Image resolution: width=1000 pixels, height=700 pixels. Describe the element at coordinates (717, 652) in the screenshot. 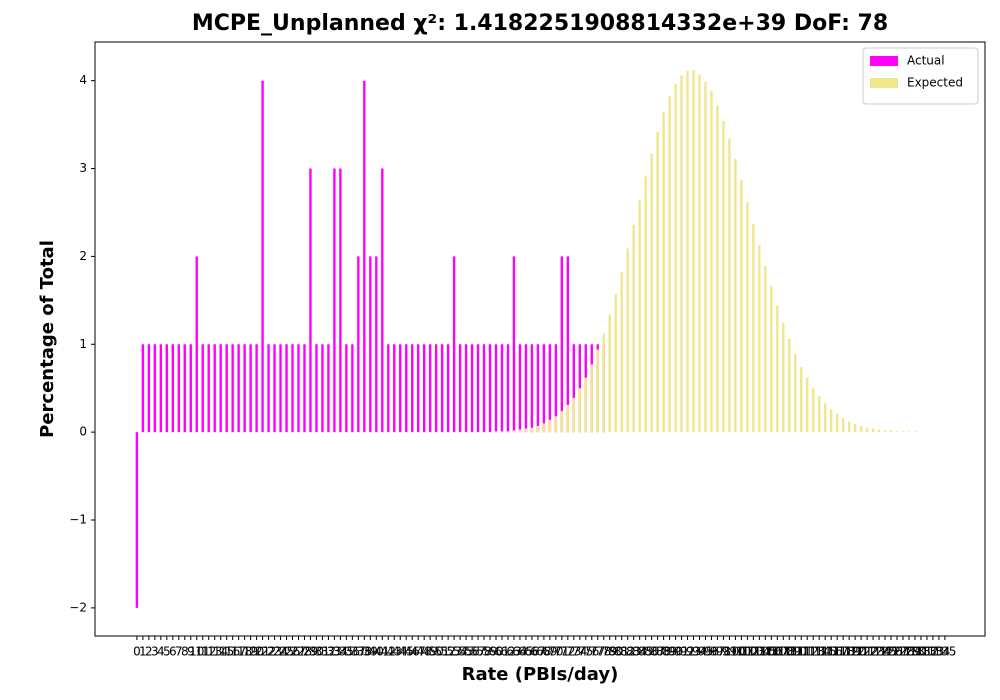

I see `x-tick-label: 97` at that location.